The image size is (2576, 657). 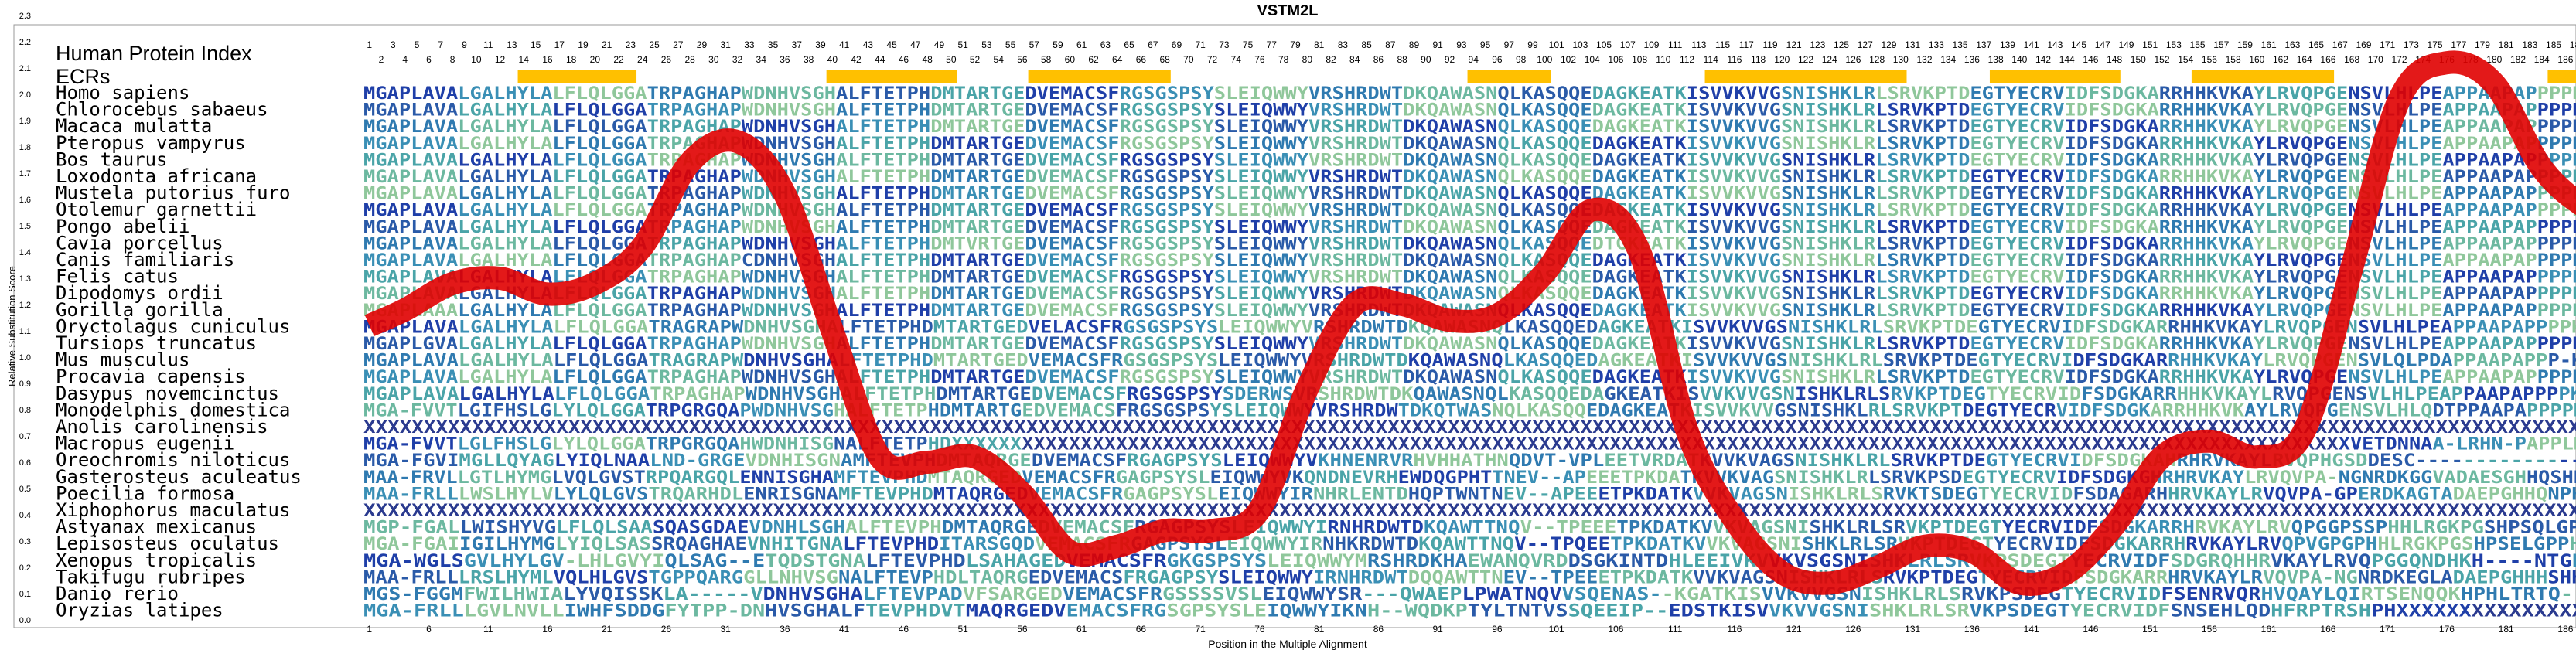 What do you see at coordinates (2351, 59) in the screenshot?
I see `hpi-number: 168` at bounding box center [2351, 59].